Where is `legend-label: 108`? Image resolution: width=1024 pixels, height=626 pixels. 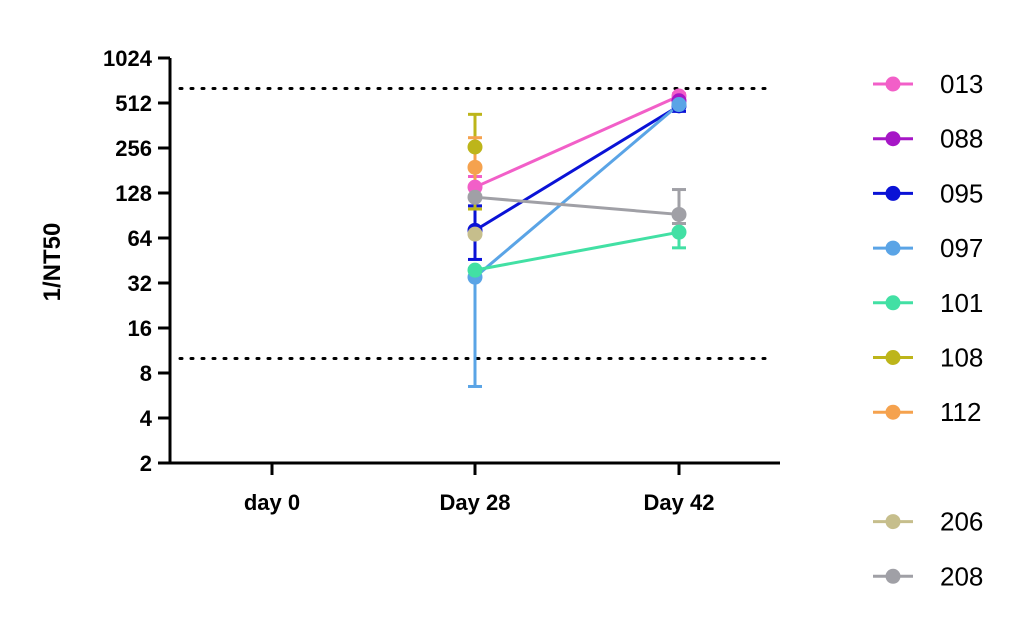 legend-label: 108 is located at coordinates (961, 358).